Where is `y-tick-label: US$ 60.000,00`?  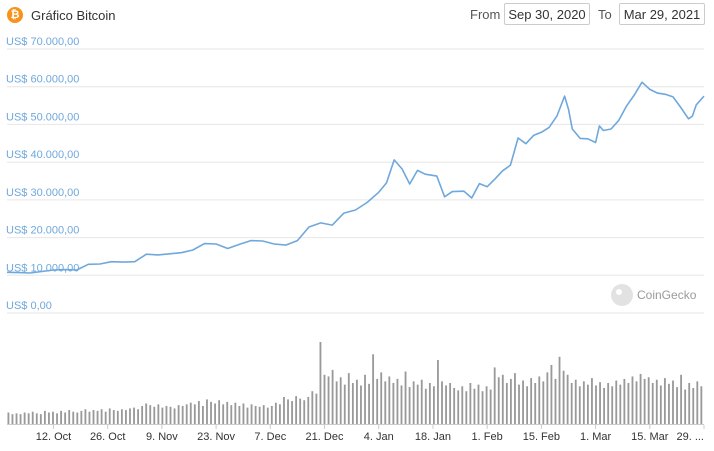
y-tick-label: US$ 60.000,00 is located at coordinates (42, 80).